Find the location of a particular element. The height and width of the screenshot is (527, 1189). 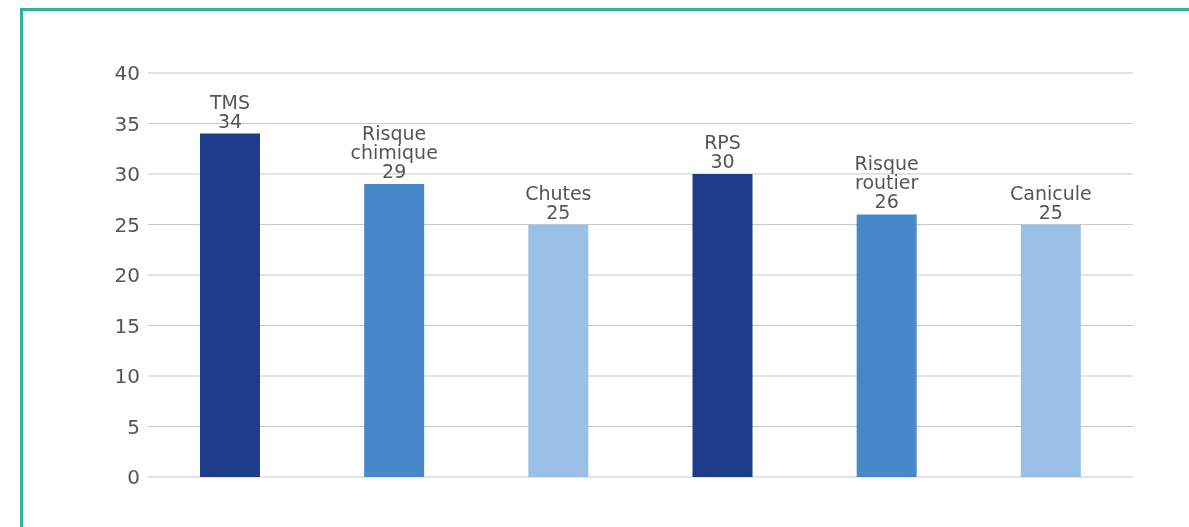

y-tick-label: 15 is located at coordinates (127, 325).